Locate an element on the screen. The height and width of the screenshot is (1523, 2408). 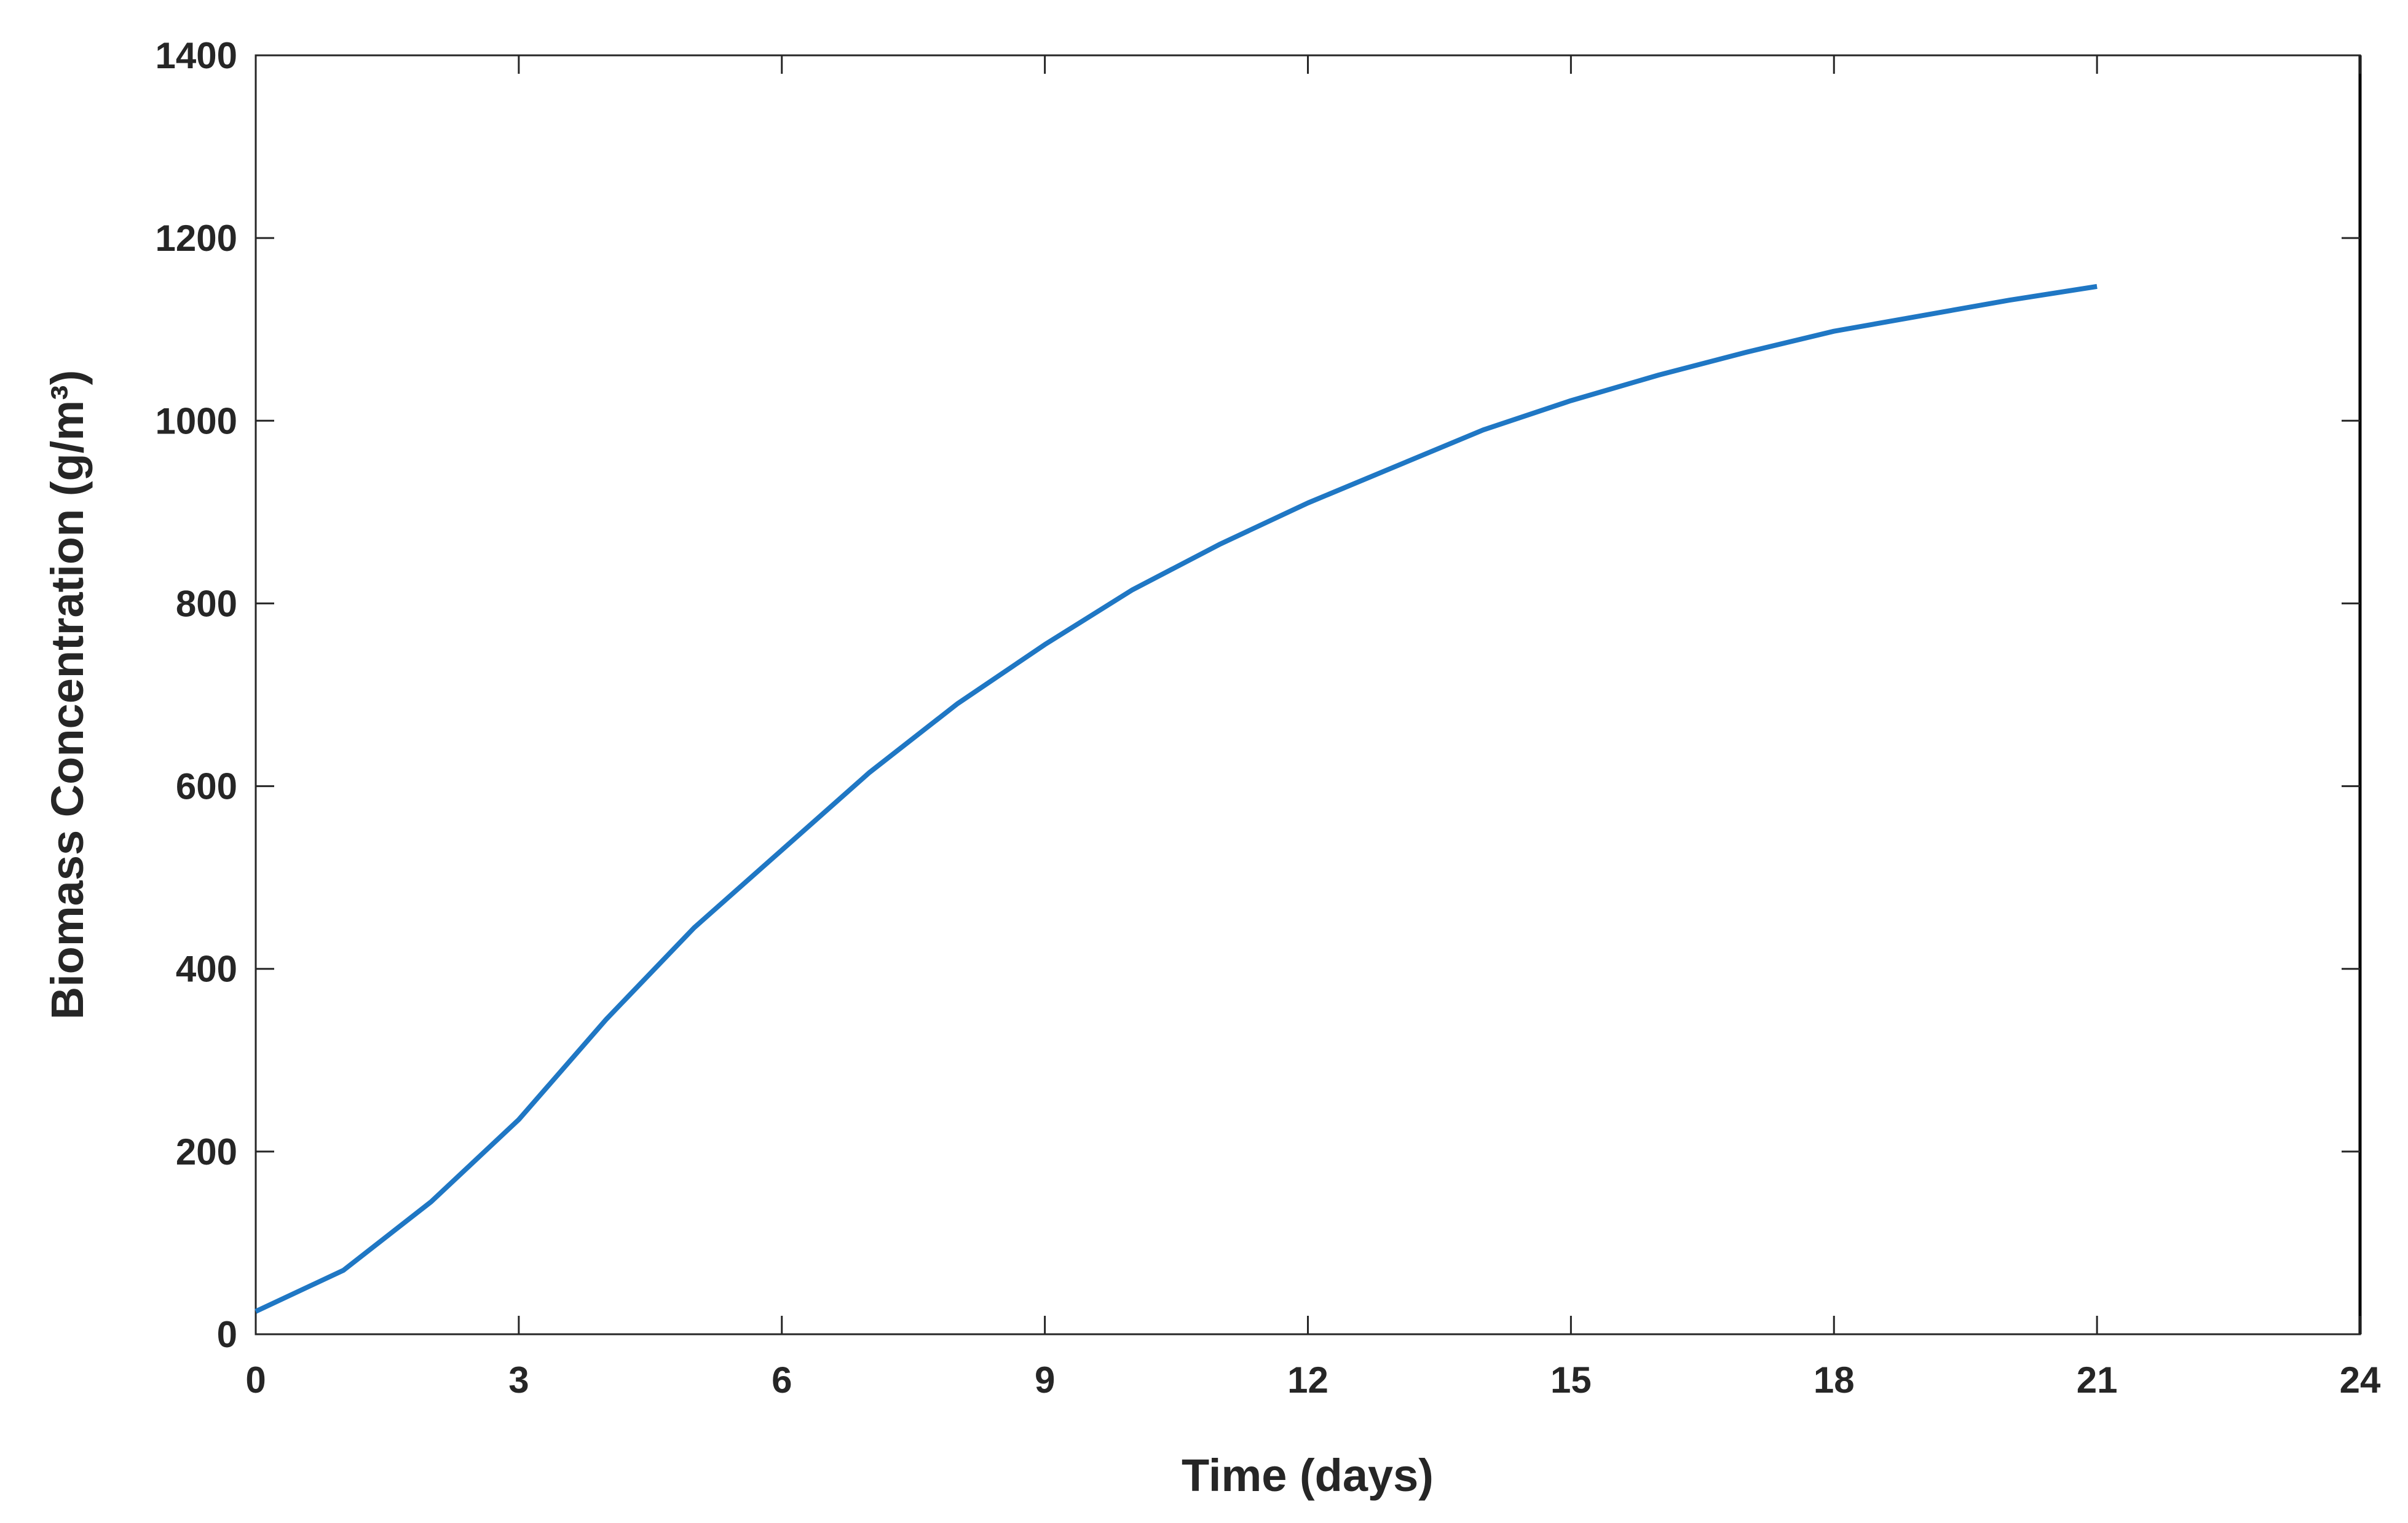
y-tick-label: 1200 is located at coordinates (197, 238).